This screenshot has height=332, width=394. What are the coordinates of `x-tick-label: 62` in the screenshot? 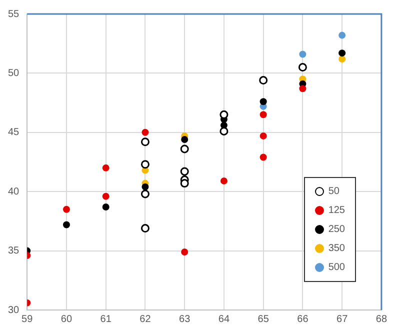 It's located at (146, 319).